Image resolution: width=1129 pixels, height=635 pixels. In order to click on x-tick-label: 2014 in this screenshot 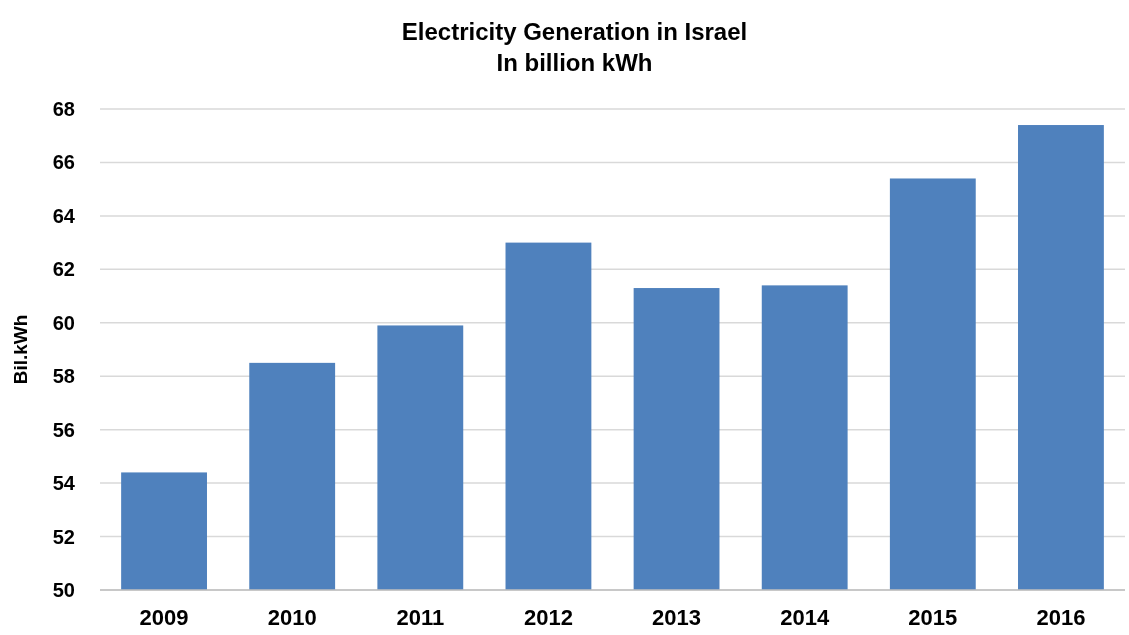, I will do `click(805, 617)`.